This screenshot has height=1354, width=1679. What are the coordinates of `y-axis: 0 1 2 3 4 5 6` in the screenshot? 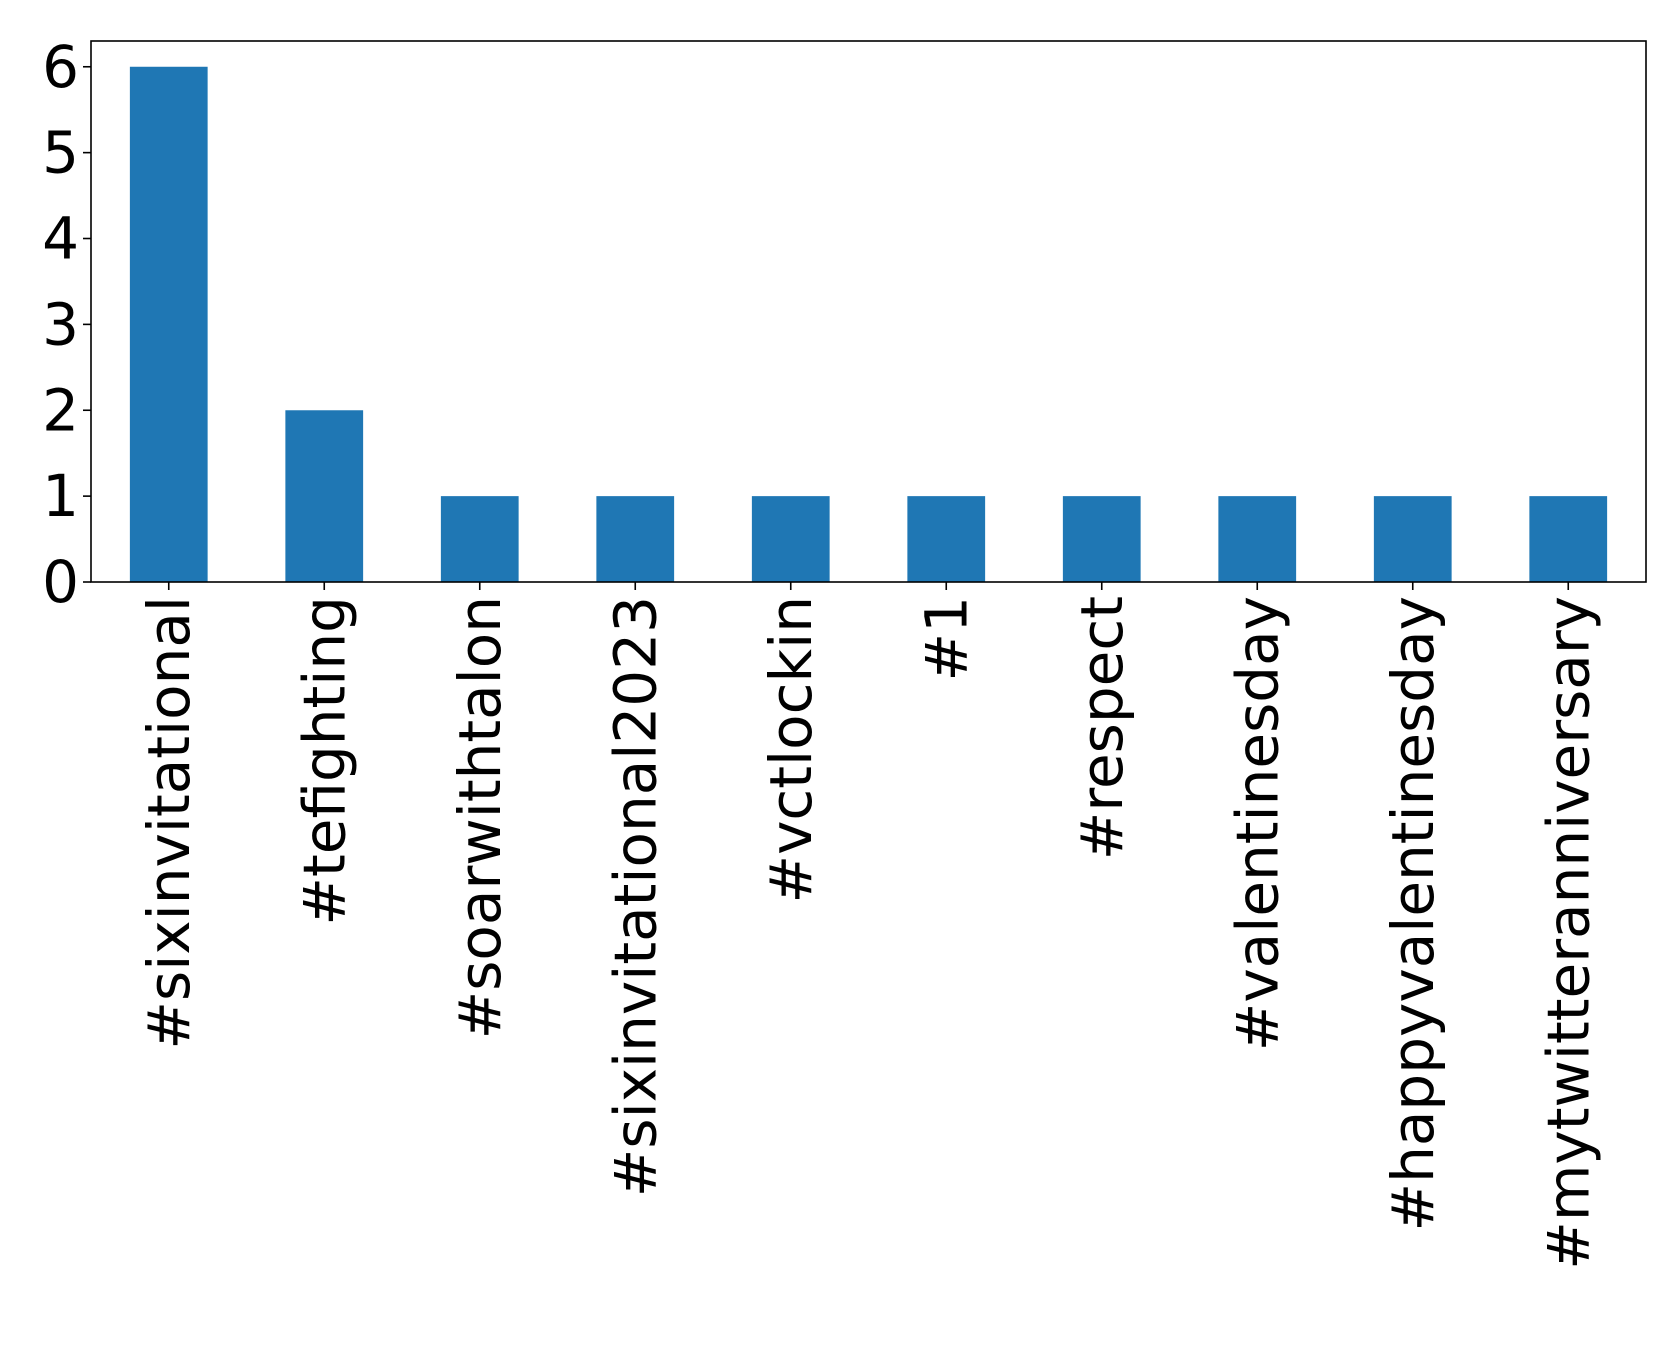 It's located at (66, 324).